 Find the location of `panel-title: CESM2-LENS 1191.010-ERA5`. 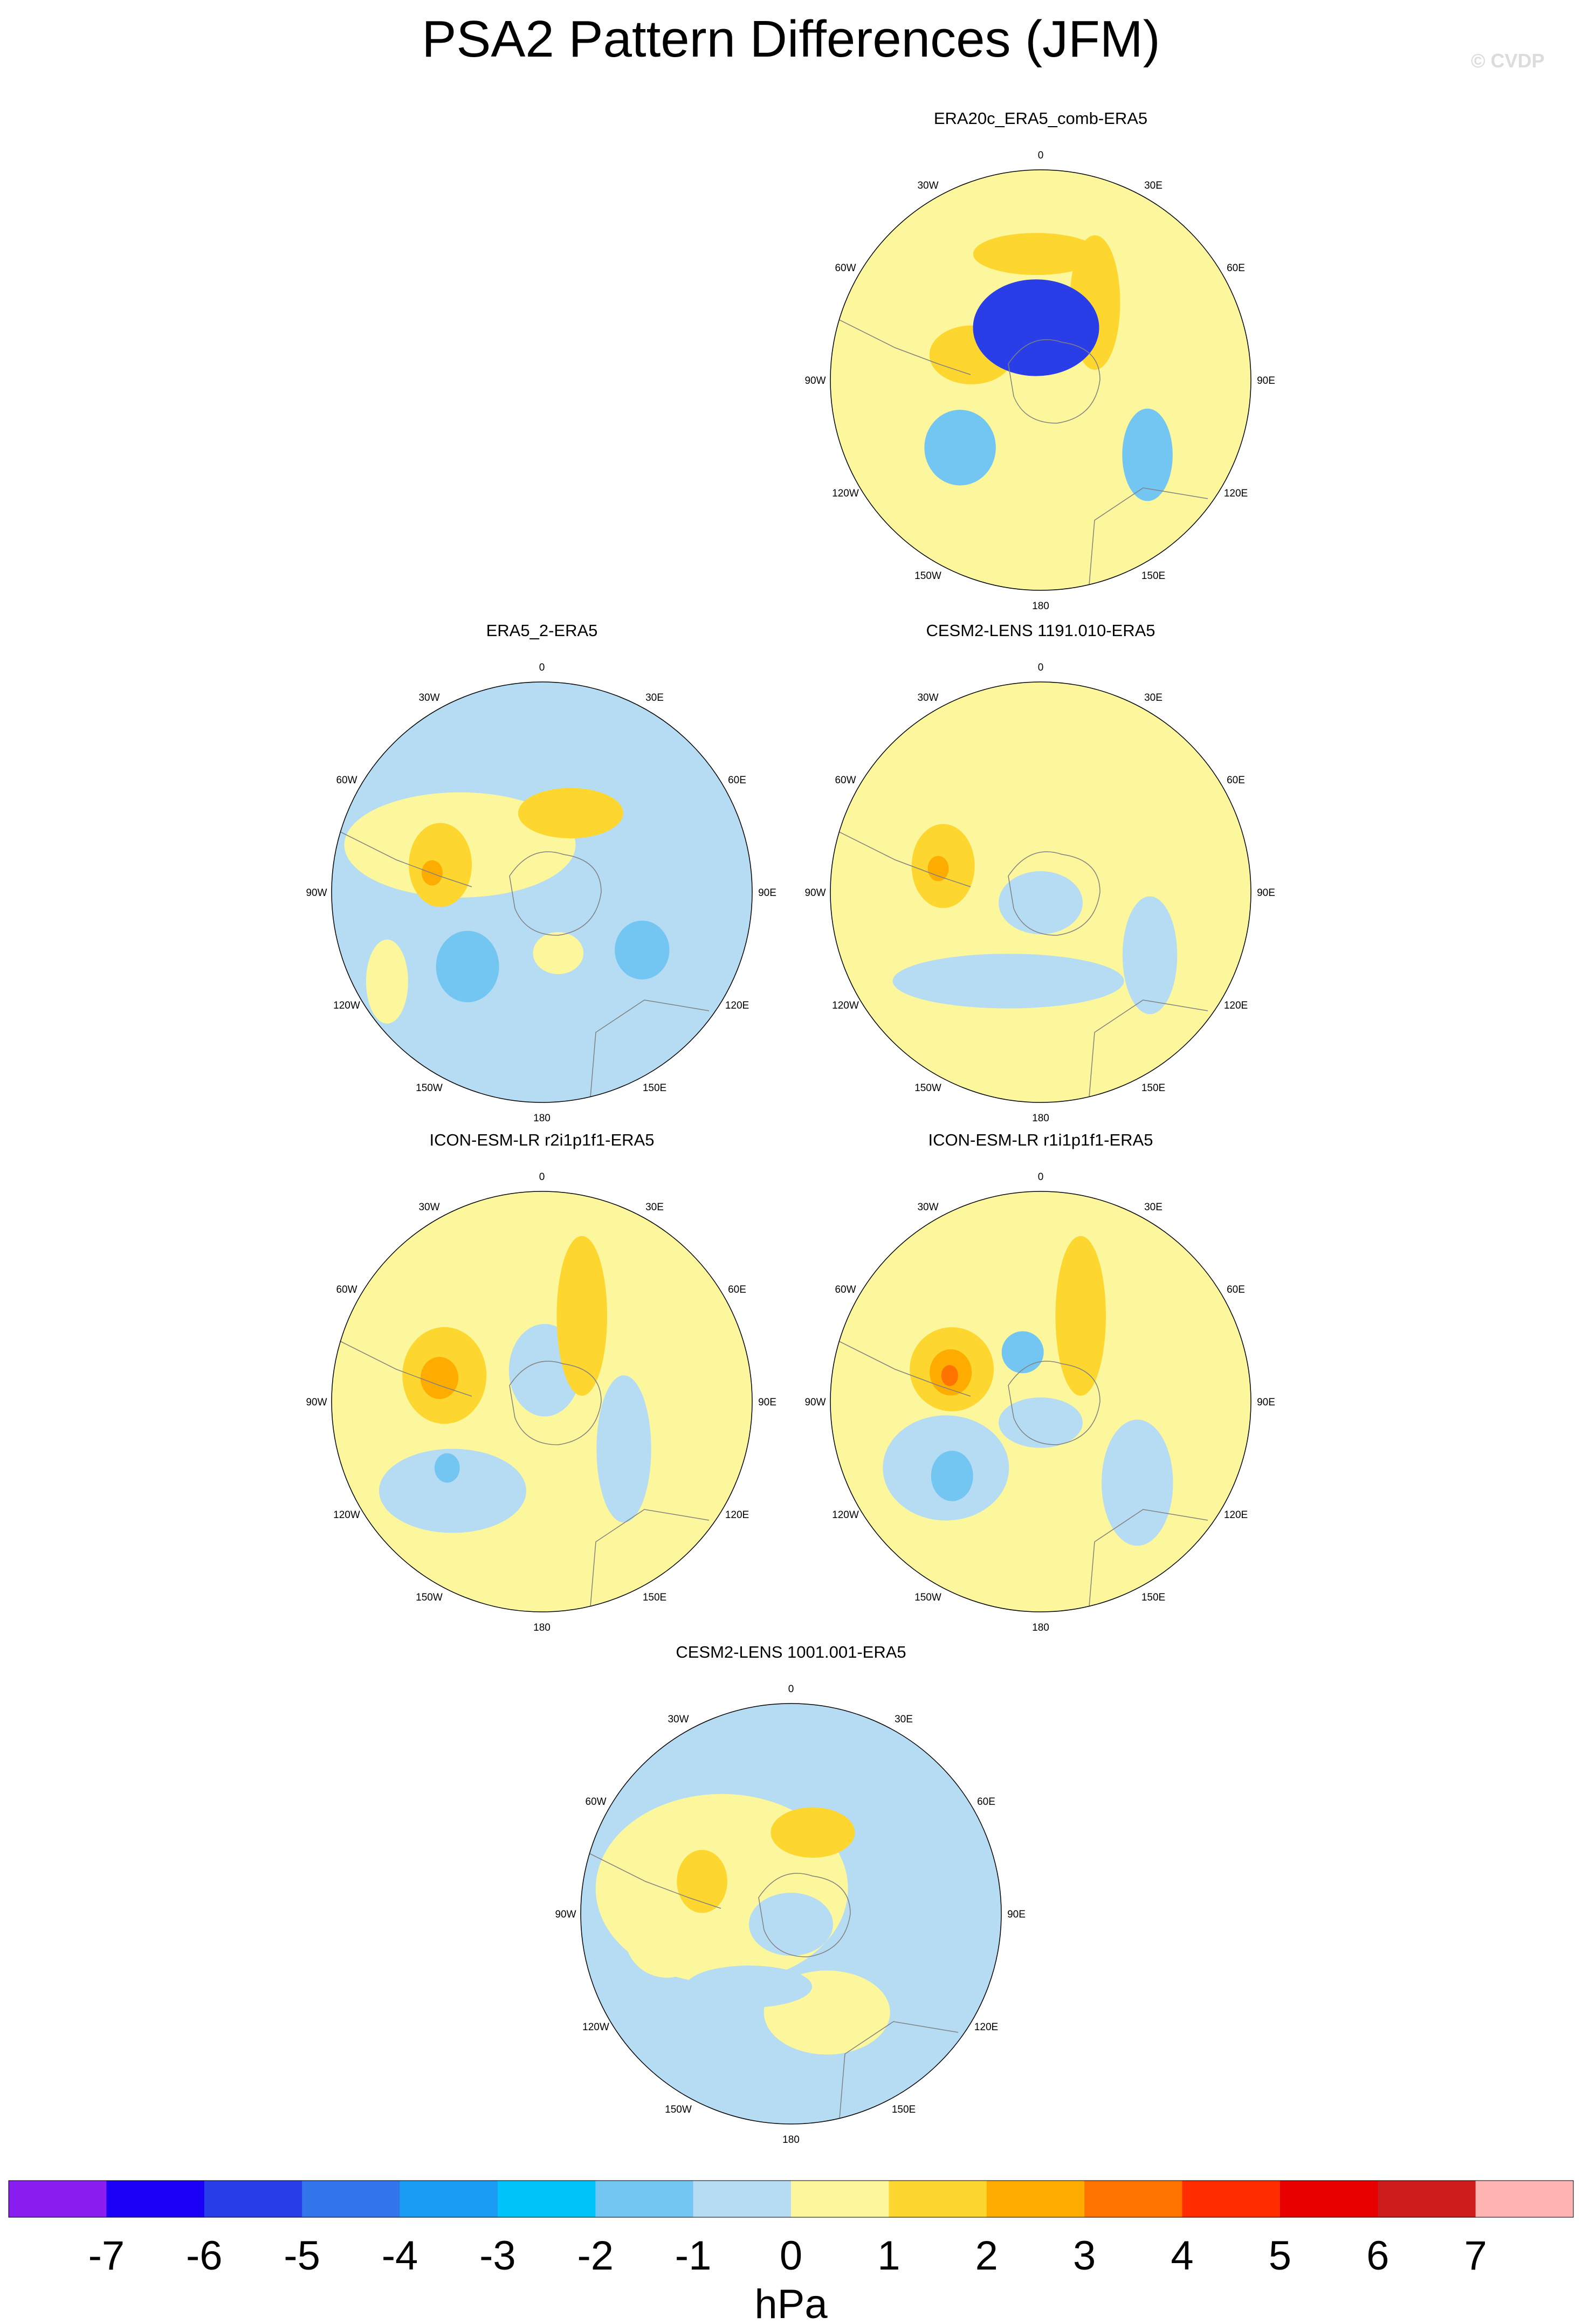

panel-title: CESM2-LENS 1191.010-ERA5 is located at coordinates (1040, 630).